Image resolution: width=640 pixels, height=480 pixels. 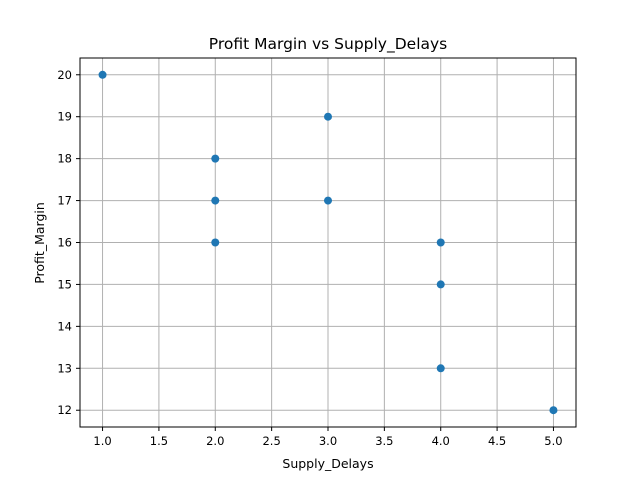 What do you see at coordinates (328, 44) in the screenshot?
I see `chart-title: Profit Margin vs Supply_Delays` at bounding box center [328, 44].